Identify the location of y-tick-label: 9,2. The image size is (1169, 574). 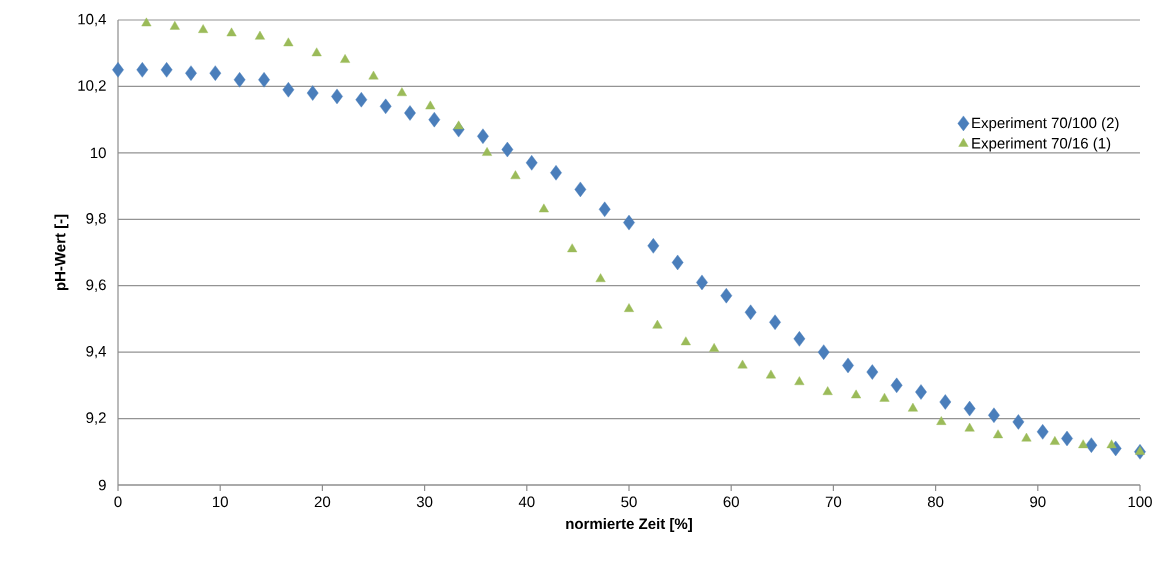
(96, 418).